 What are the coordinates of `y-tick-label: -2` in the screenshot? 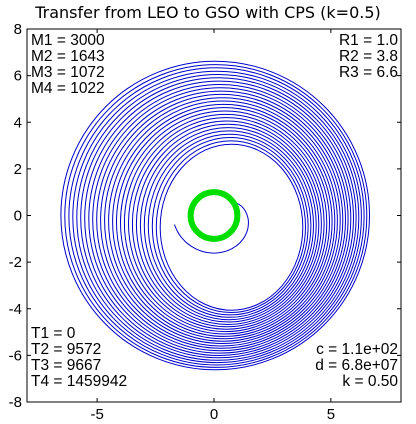 It's located at (15, 262).